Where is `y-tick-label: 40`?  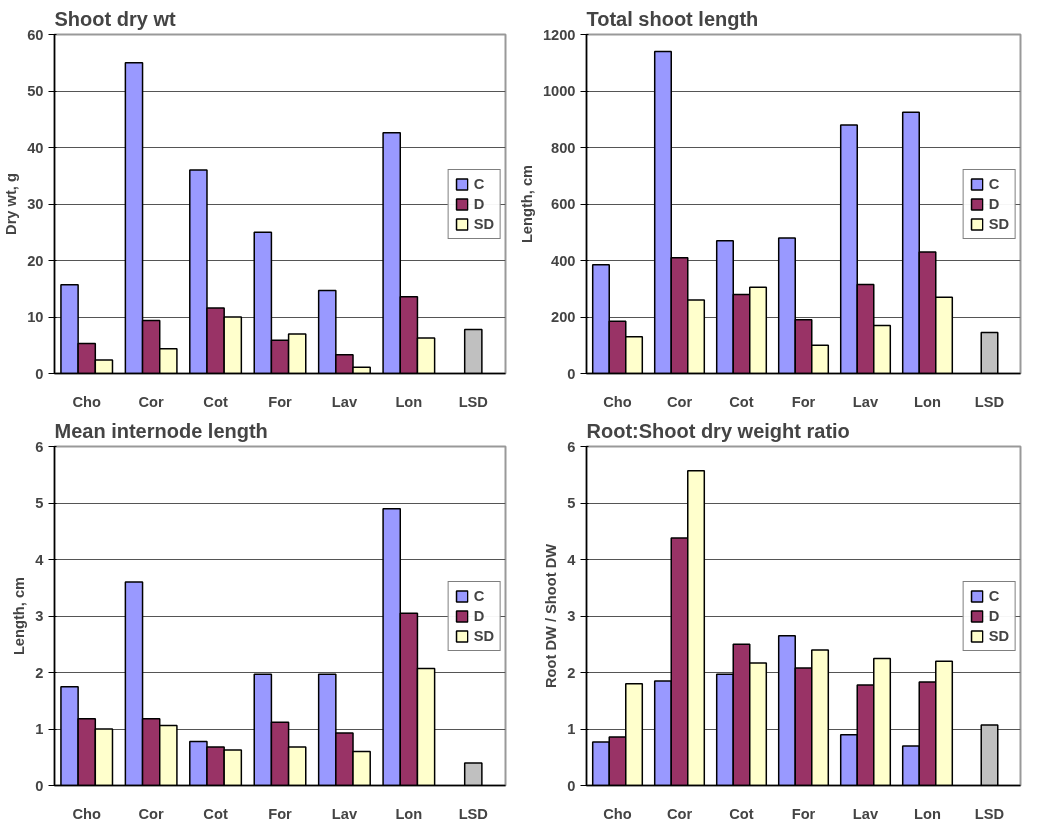 y-tick-label: 40 is located at coordinates (35, 147).